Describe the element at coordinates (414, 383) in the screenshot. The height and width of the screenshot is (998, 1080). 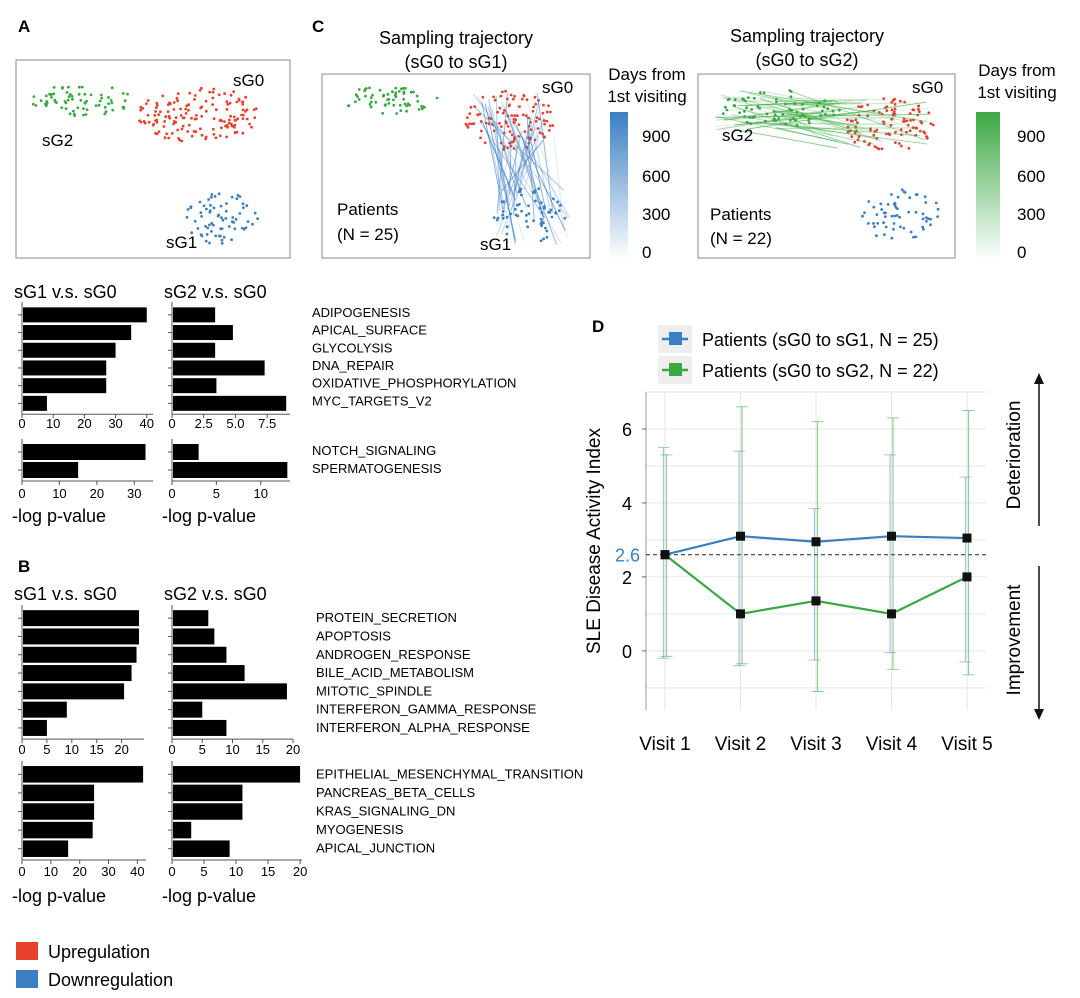
I see `pathway-label: OXIDATIVE_PHOSPHORYLATION` at that location.